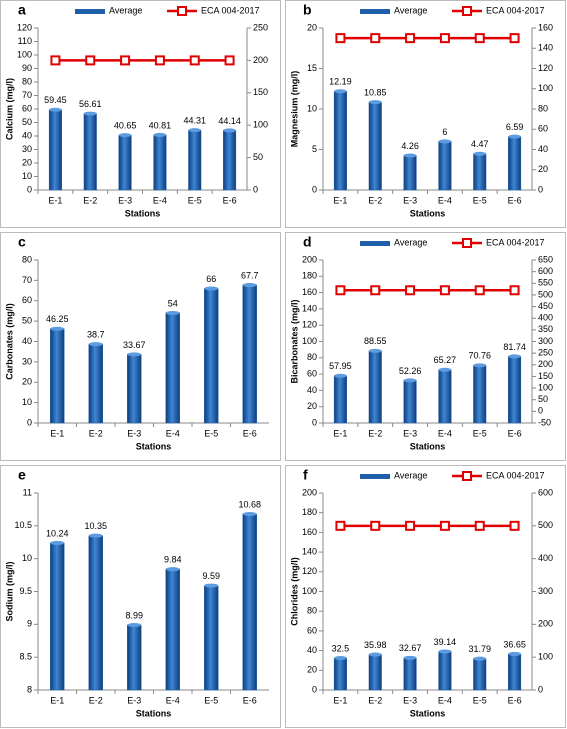 Image resolution: width=567 pixels, height=729 pixels. Describe the element at coordinates (543, 399) in the screenshot. I see `y2-tick-label: 50` at that location.